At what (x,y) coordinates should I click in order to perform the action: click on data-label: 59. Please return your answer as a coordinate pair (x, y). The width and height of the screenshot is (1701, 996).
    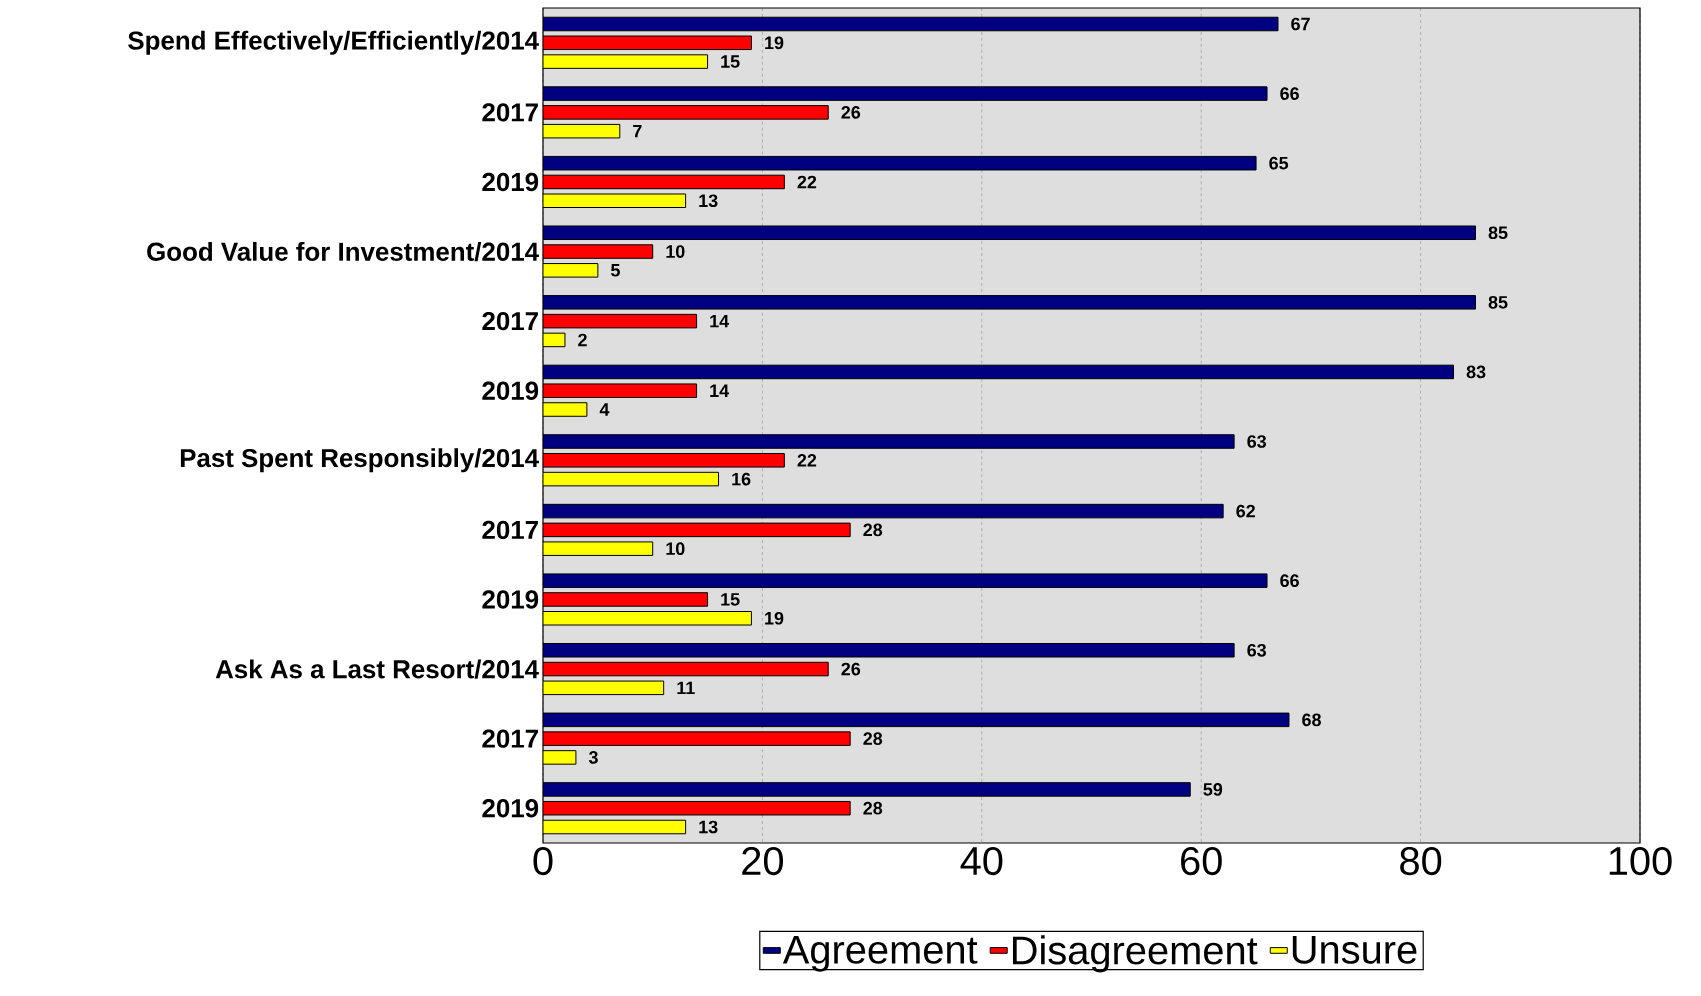
    Looking at the image, I should click on (1213, 789).